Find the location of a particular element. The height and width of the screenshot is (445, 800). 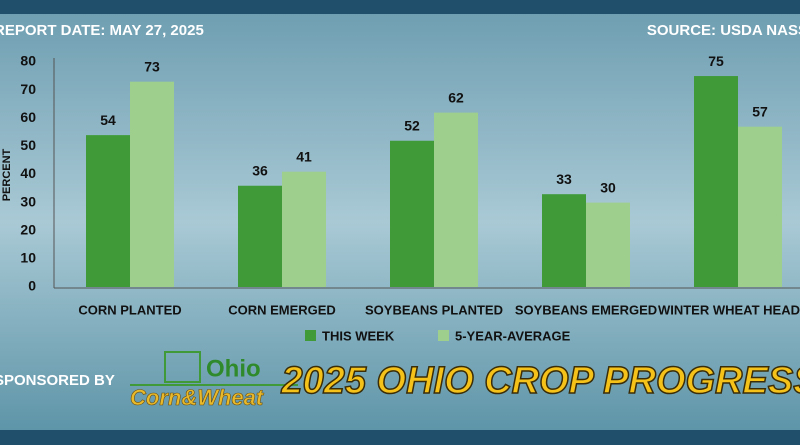

legend-label: THIS WEEK is located at coordinates (358, 335).